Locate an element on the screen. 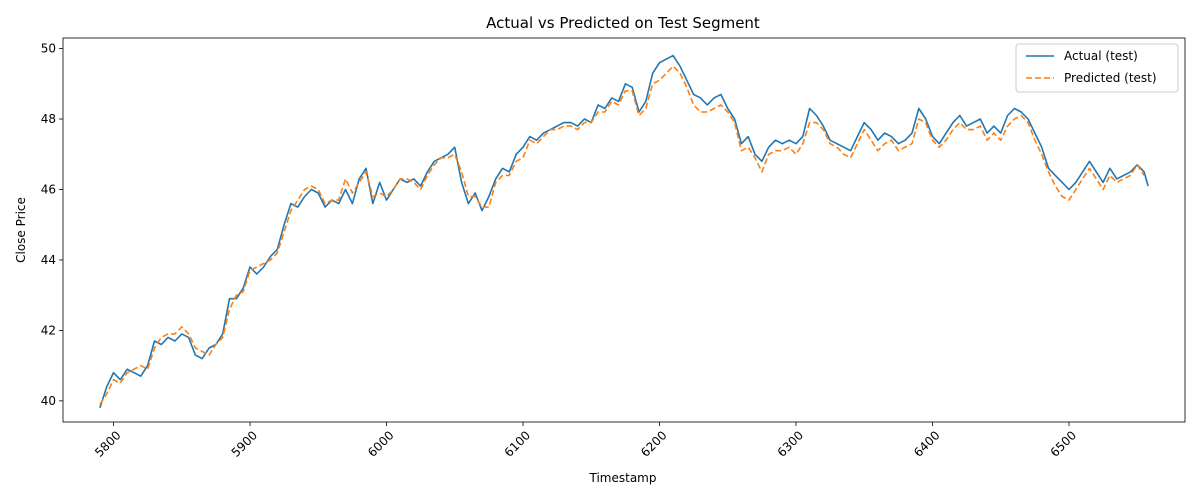 The height and width of the screenshot is (500, 1200). x-axis-ticks: 5800 5900 6000 6100 6200 6300 6400 6500 is located at coordinates (585, 441).